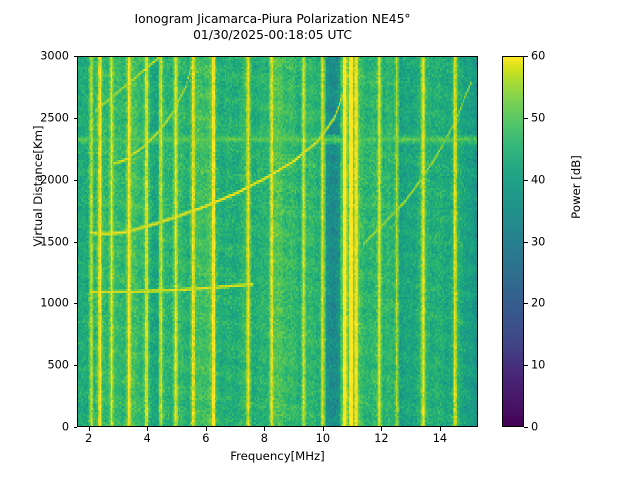  I want to click on x-tick-label: 14, so click(440, 438).